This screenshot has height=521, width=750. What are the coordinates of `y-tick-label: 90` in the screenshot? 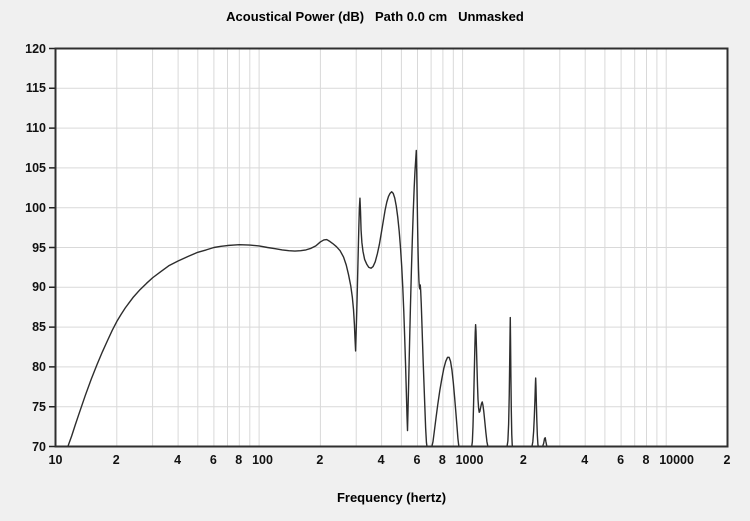 It's located at (39, 287).